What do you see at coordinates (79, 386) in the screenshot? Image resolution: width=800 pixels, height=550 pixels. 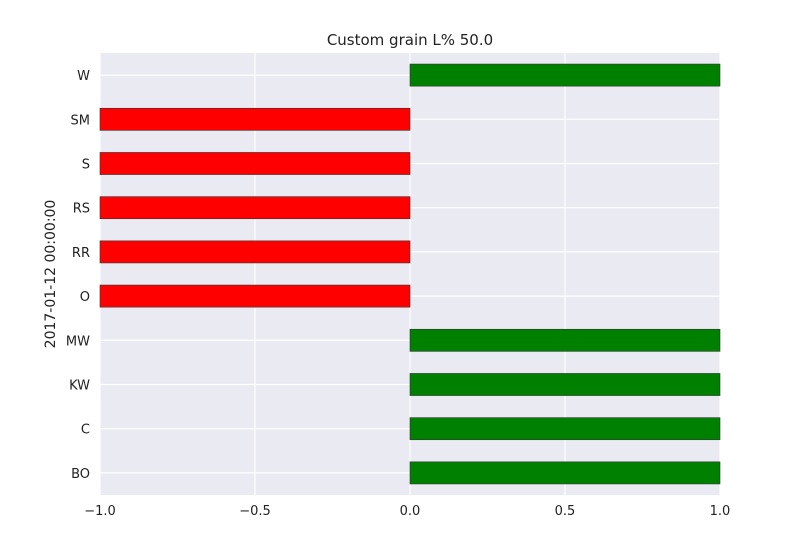 I see `y-tick-label: KW` at bounding box center [79, 386].